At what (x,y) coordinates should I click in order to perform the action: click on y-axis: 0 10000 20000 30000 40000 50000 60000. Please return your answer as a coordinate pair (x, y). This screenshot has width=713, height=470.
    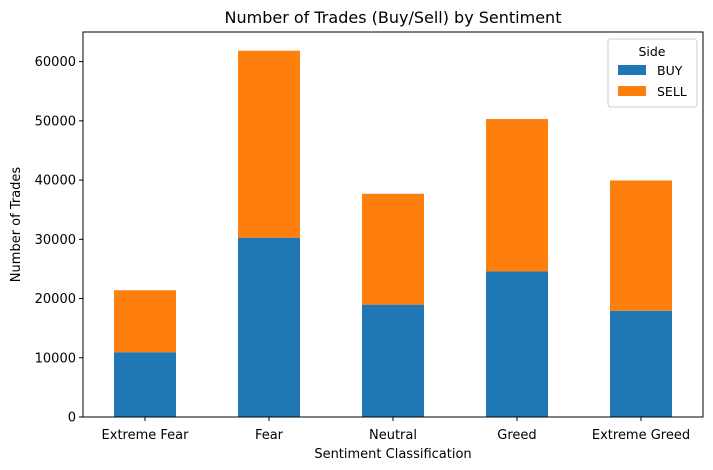
    Looking at the image, I should click on (59, 240).